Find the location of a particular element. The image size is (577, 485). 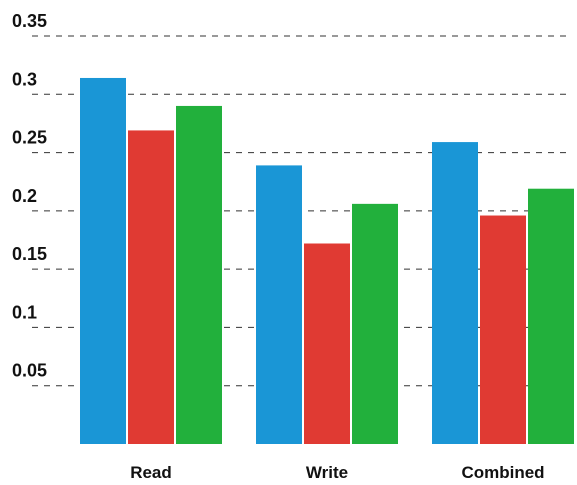

y-tick-label: 0.2 is located at coordinates (24, 196).